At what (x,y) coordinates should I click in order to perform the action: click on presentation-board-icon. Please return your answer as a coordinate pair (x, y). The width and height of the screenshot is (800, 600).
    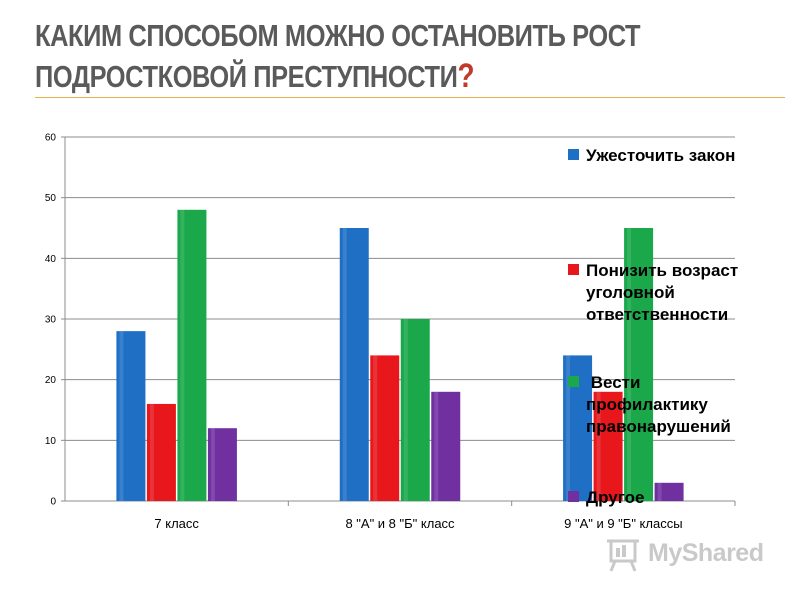
    Looking at the image, I should click on (623, 555).